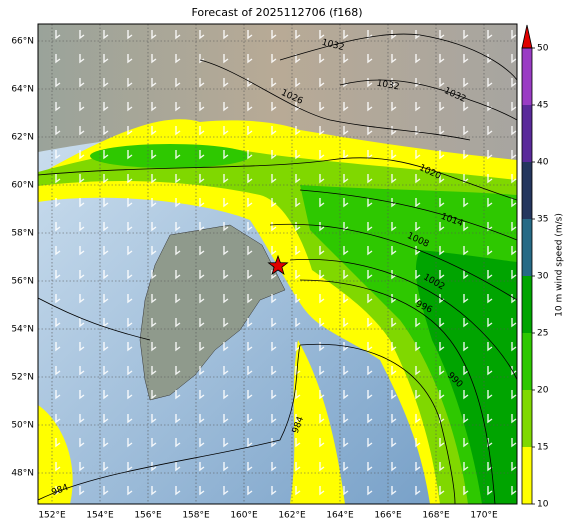 This screenshot has width=575, height=532. I want to click on colorbar-tick-label: 40, so click(543, 163).